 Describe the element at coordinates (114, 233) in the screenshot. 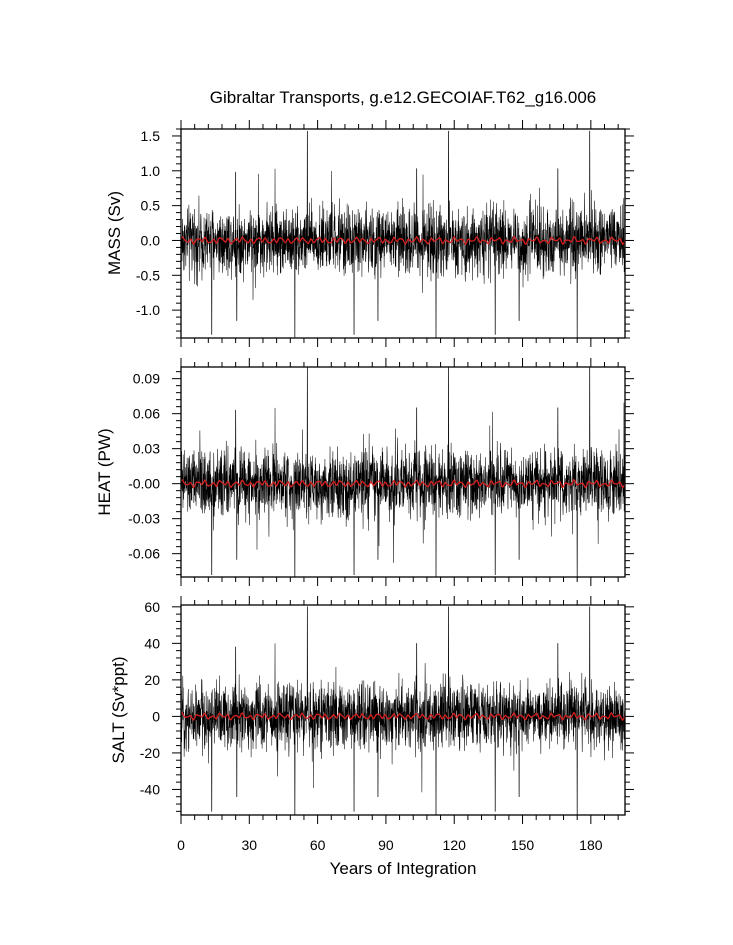

I see `panel-ylabel: MASS (Sv)` at that location.